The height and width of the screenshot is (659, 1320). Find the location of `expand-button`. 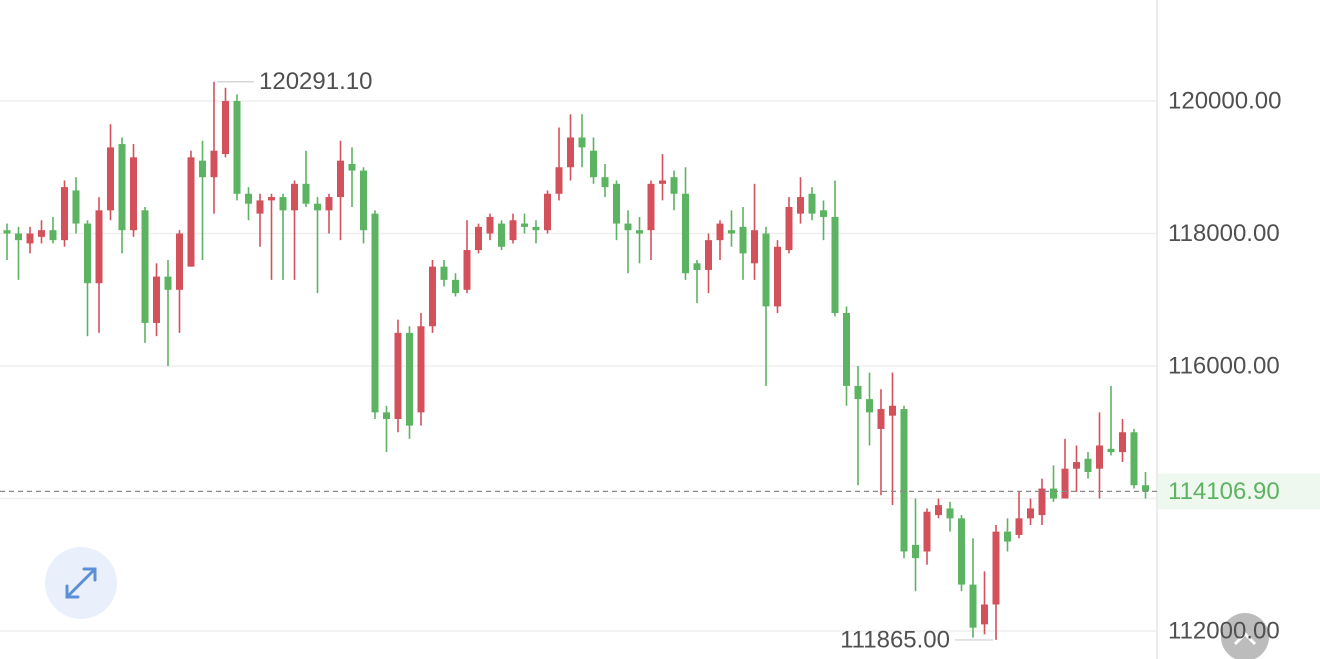

expand-button is located at coordinates (81, 583).